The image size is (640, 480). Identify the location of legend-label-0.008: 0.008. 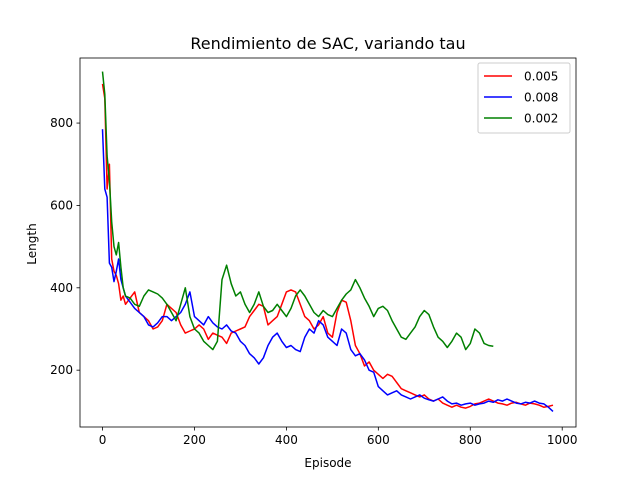
(541, 98).